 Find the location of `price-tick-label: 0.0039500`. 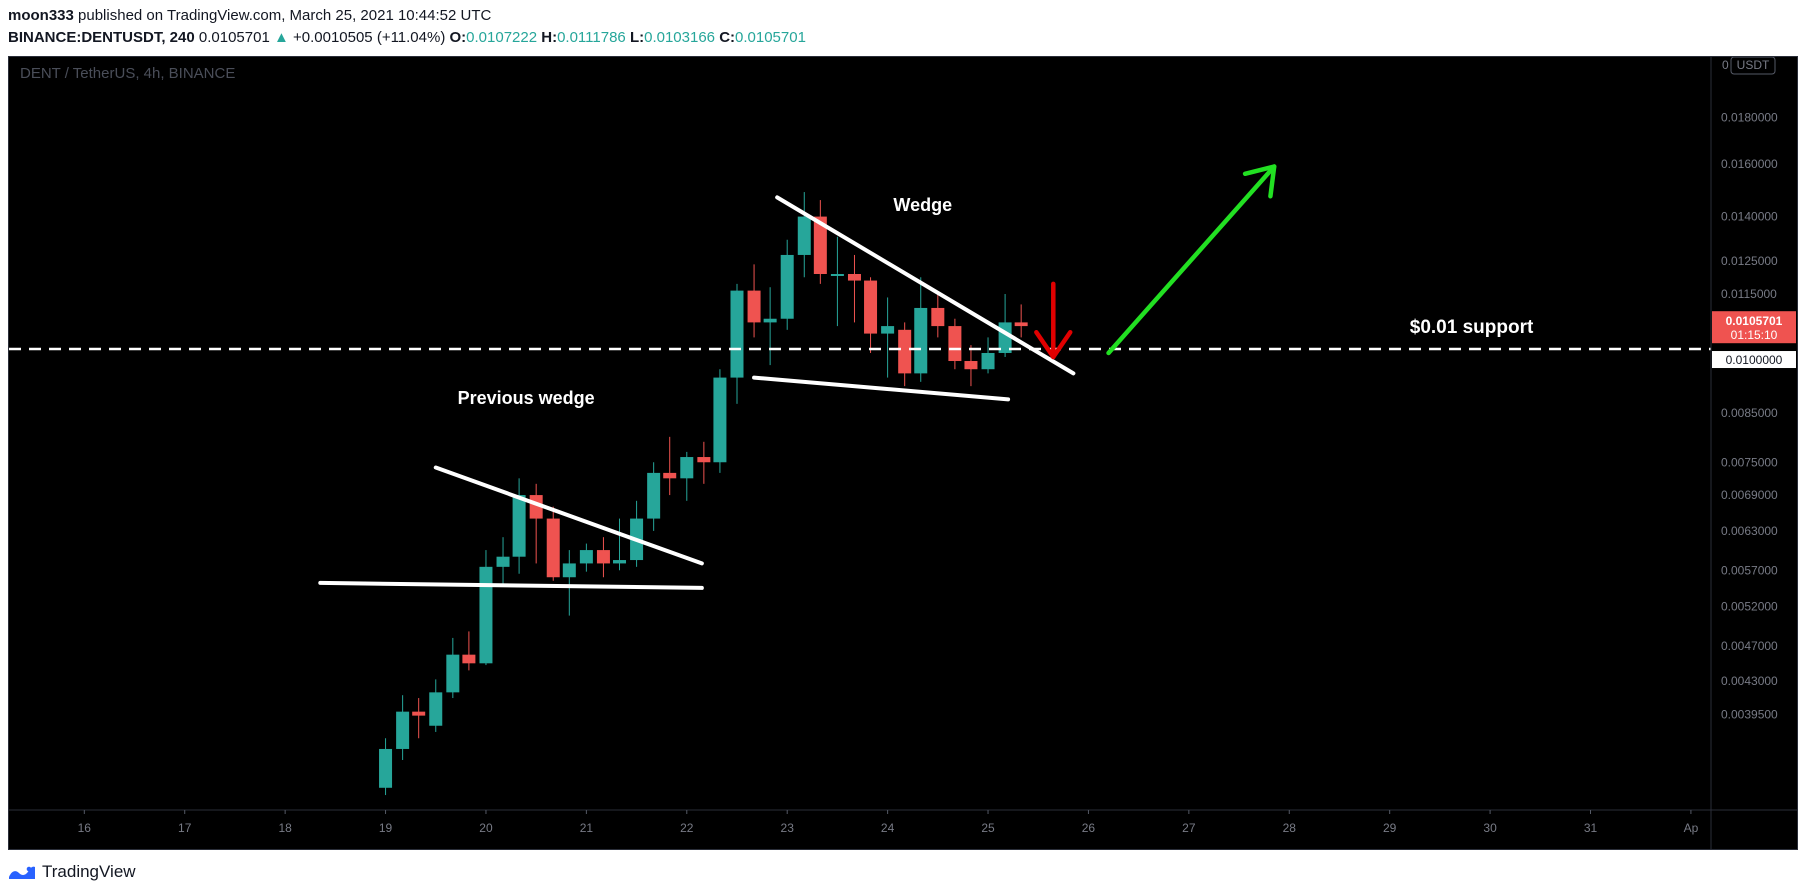

price-tick-label: 0.0039500 is located at coordinates (1749, 715).